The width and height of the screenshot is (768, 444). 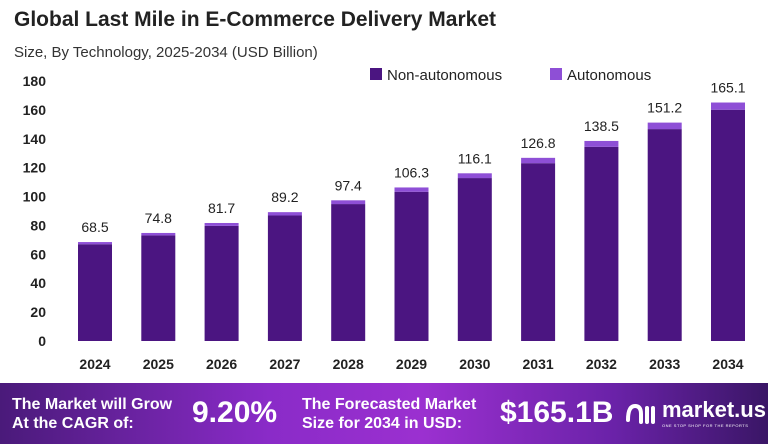 I want to click on forecast-value: $165.1B, so click(x=557, y=412).